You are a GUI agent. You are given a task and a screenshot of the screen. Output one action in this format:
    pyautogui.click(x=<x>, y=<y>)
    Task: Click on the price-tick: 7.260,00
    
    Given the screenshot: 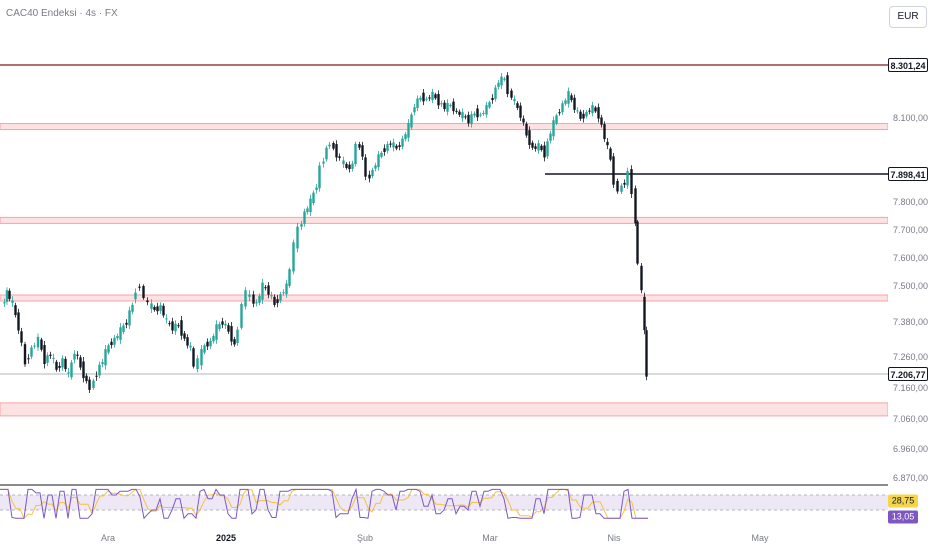 What is the action you would take?
    pyautogui.click(x=911, y=357)
    